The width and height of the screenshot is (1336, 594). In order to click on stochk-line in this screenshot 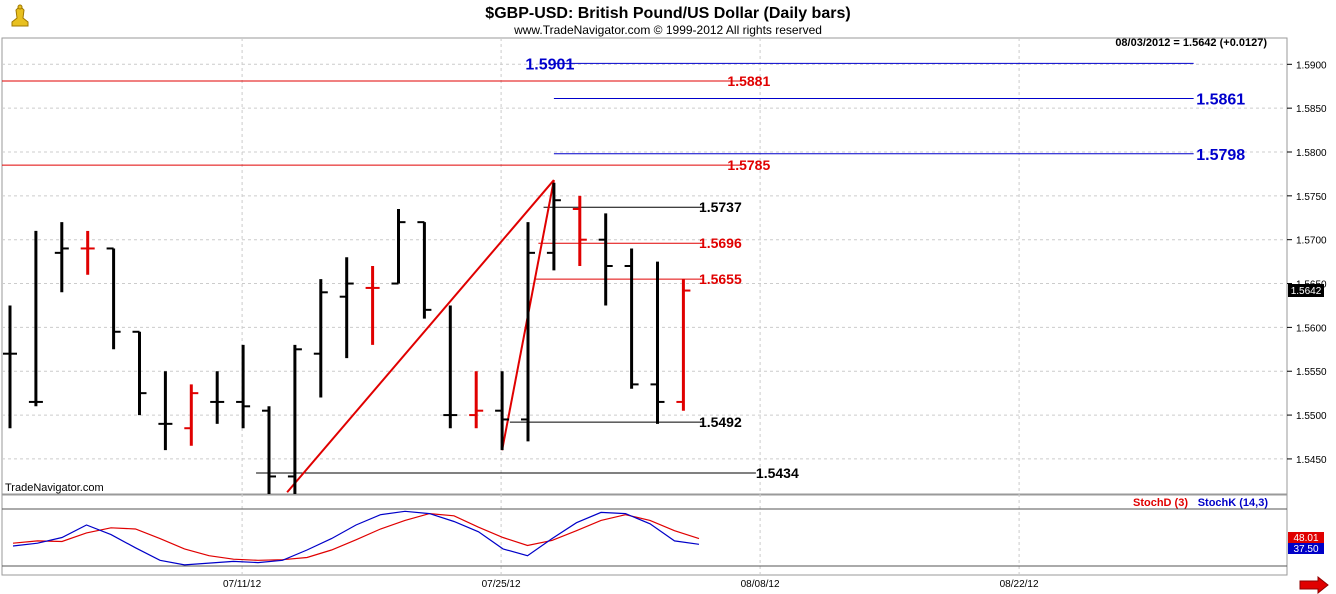, I will do `click(356, 538)`.